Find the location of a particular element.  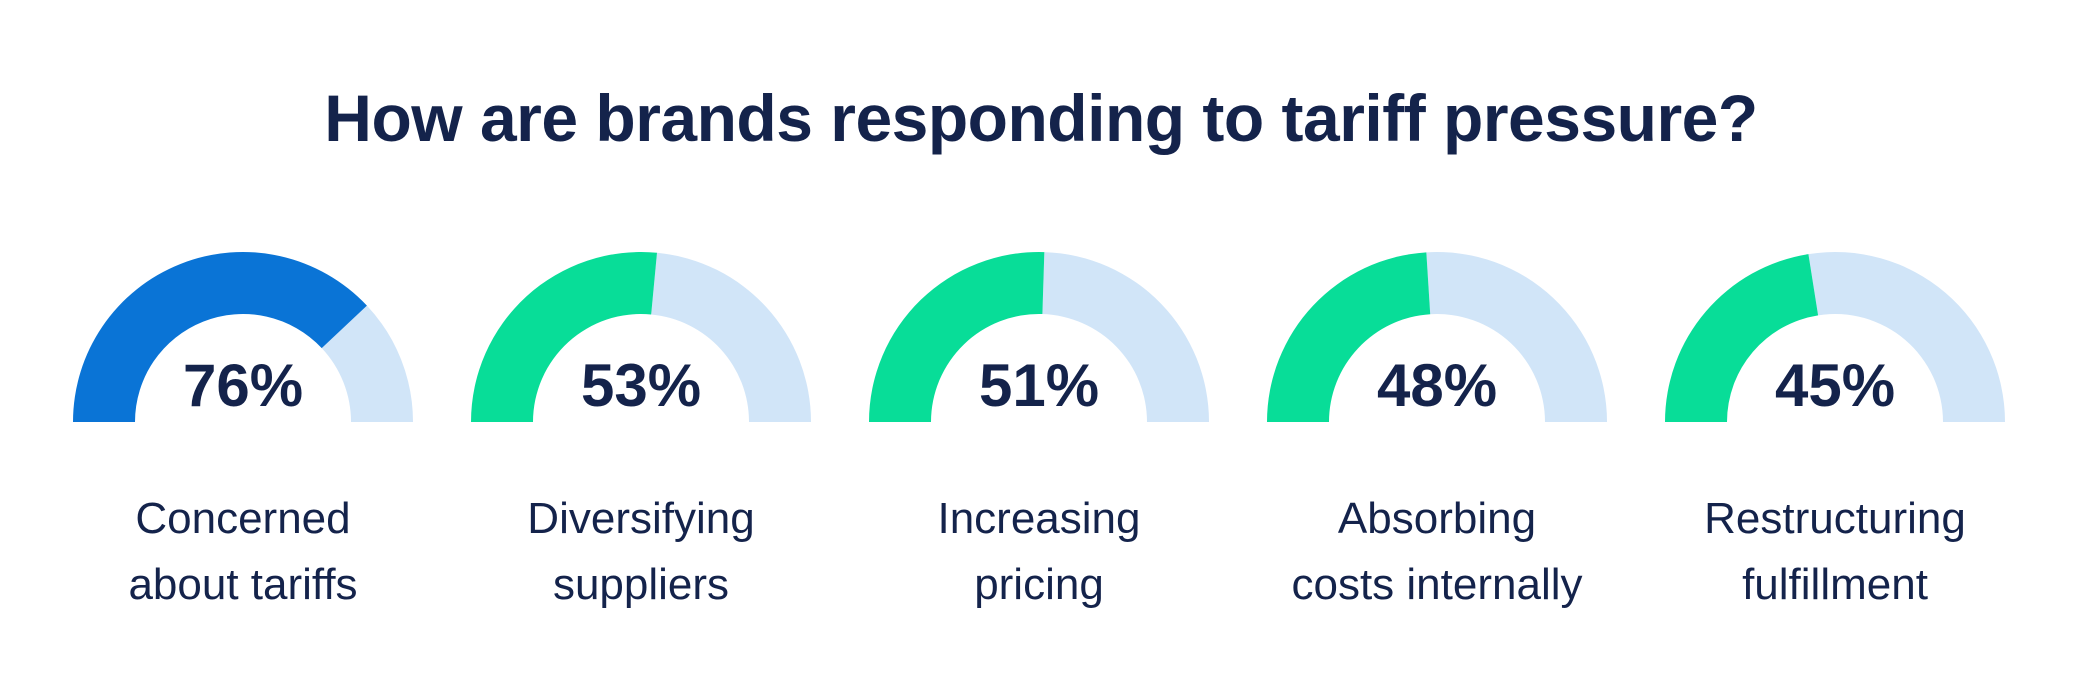

gauge-label-0: Concerned about tariffs is located at coordinates (243, 552).